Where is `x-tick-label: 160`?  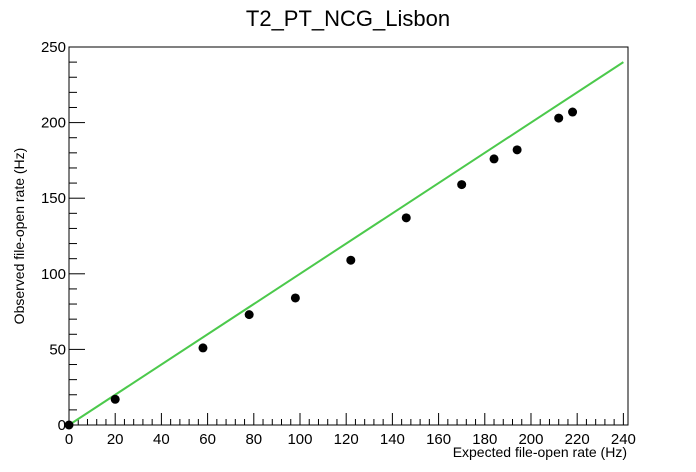 x-tick-label: 160 is located at coordinates (438, 439).